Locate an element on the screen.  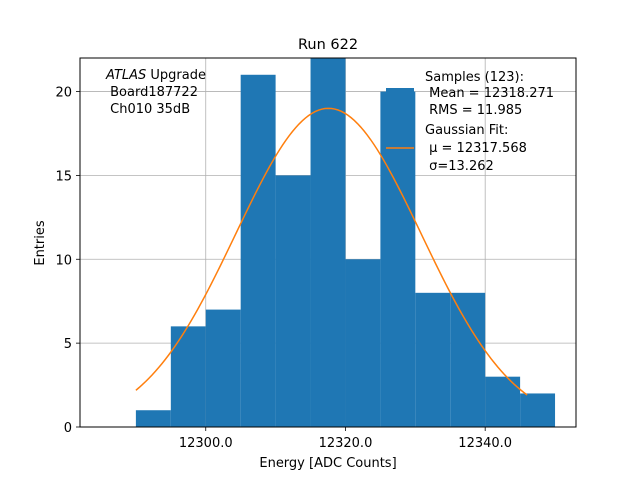
legend-hist-line-3: RMS = 11.985 is located at coordinates (473, 110).